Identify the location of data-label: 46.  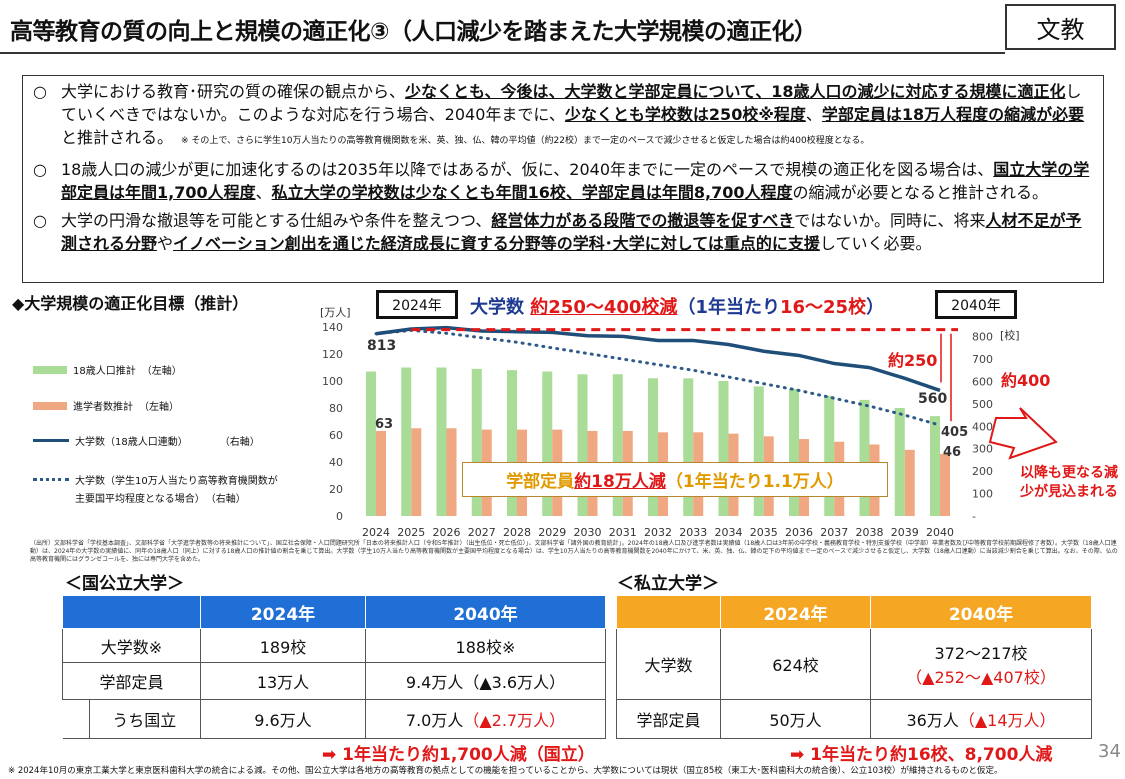
(952, 452).